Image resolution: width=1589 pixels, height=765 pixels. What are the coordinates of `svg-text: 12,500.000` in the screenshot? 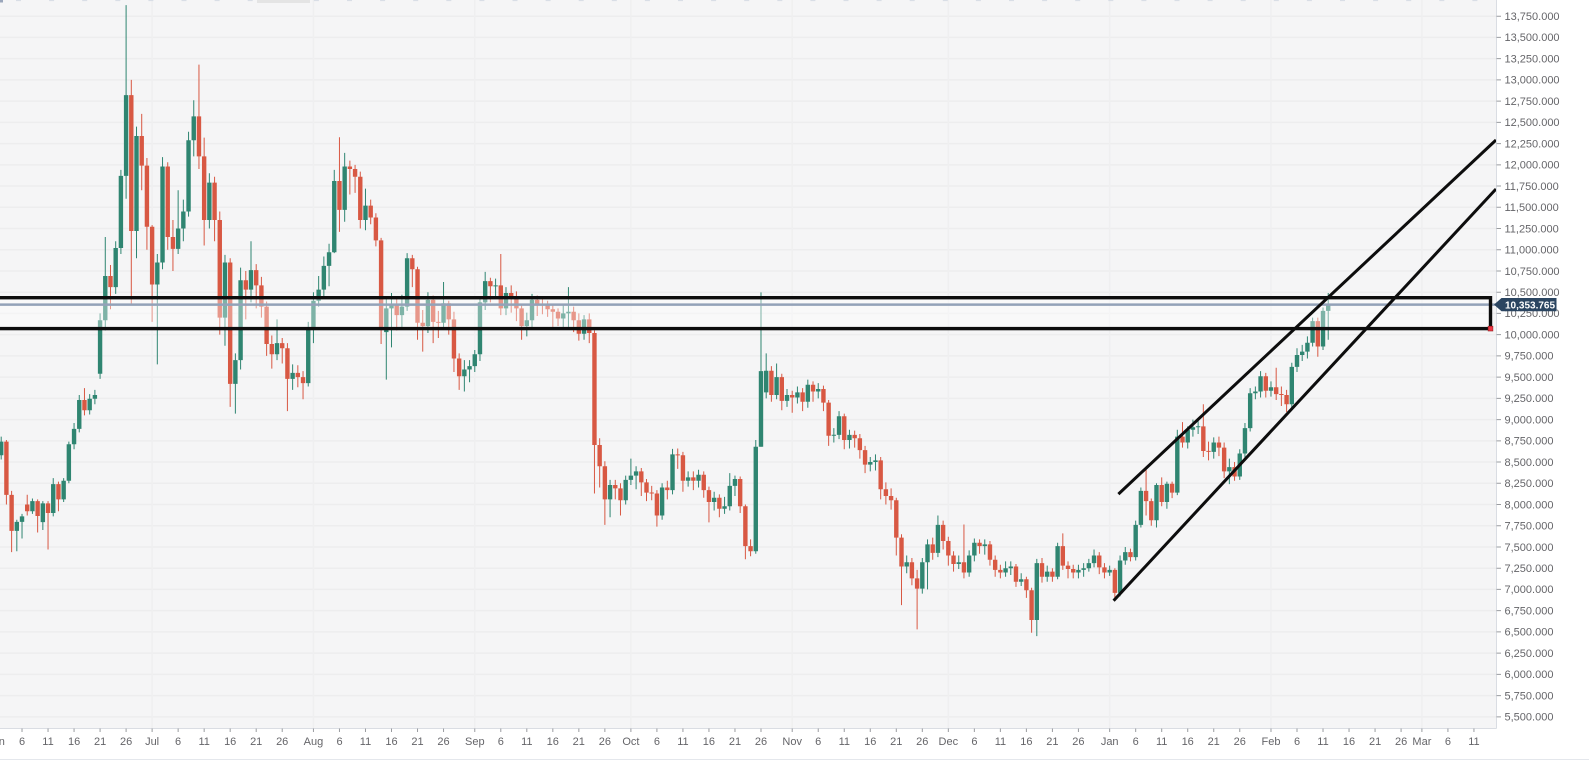 It's located at (1532, 123).